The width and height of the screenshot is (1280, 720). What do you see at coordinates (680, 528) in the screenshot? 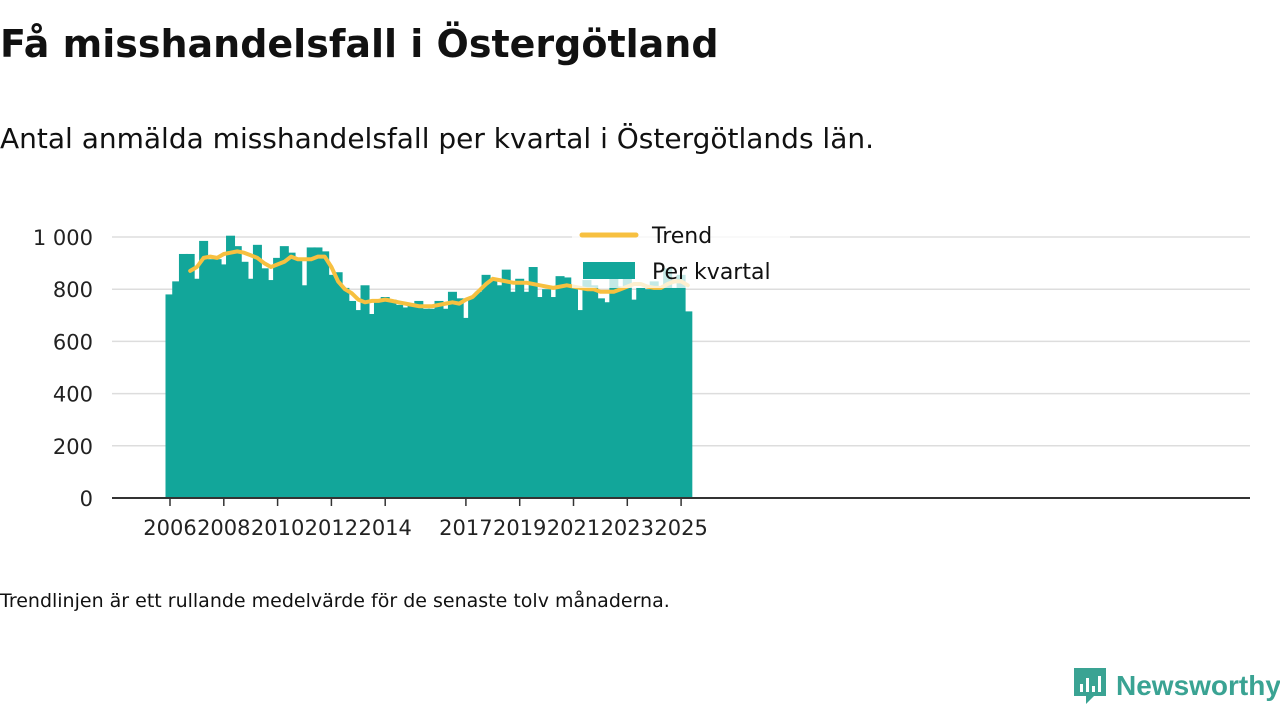
I see `x-tick-label: 2025` at bounding box center [680, 528].